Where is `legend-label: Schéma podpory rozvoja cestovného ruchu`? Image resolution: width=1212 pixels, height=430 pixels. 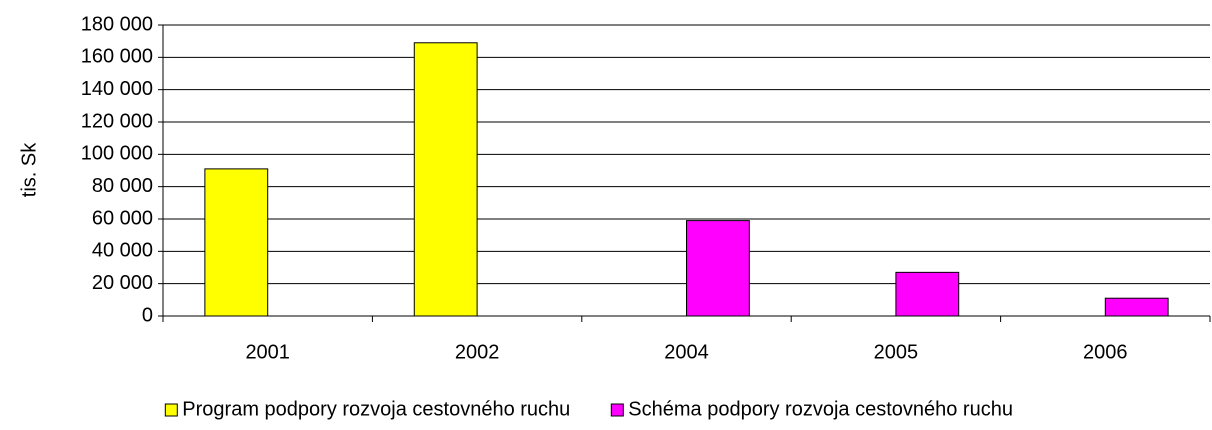
legend-label: Schéma podpory rozvoja cestovného ruchu is located at coordinates (820, 409).